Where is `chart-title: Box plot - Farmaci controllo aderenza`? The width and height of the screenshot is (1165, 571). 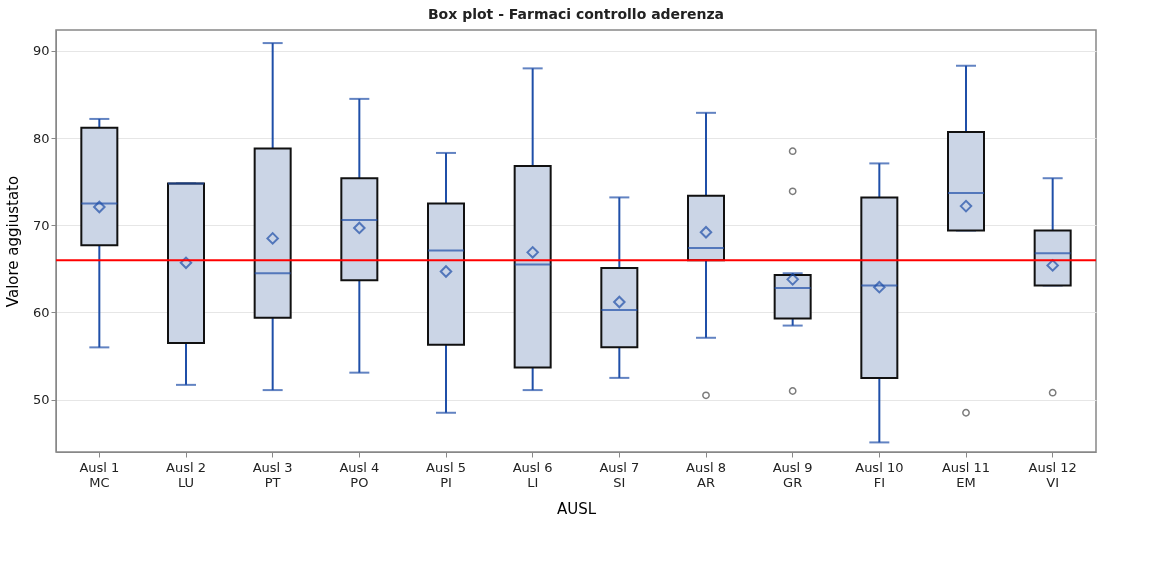 chart-title: Box plot - Farmaci controllo aderenza is located at coordinates (576, 14).